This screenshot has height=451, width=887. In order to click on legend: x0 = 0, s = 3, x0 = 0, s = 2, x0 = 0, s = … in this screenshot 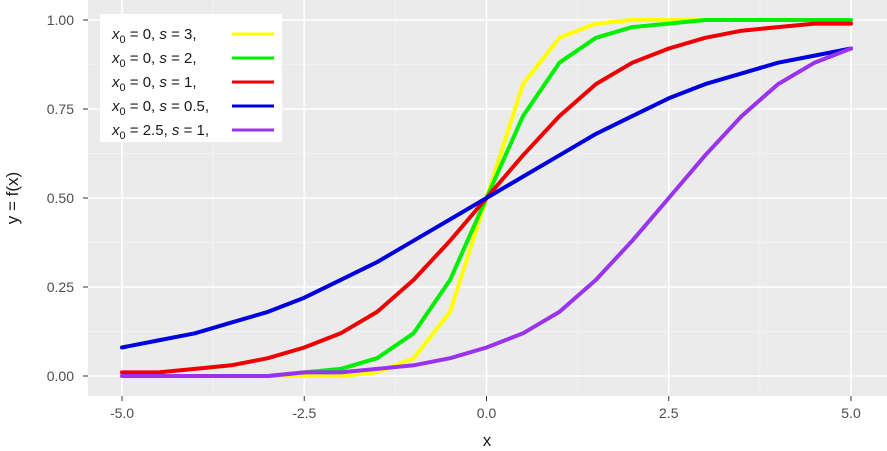, I will do `click(191, 78)`.